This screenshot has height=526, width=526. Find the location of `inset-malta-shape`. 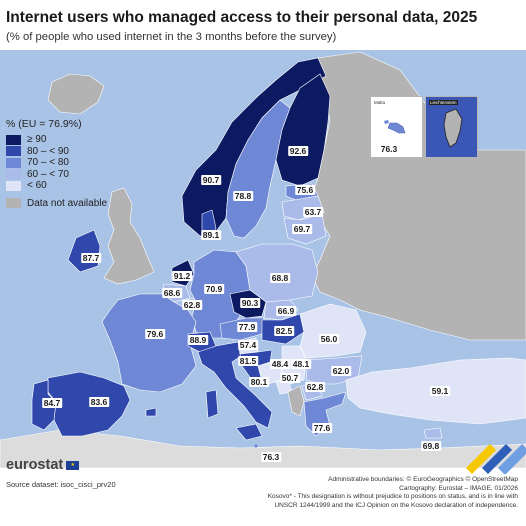

inset-malta-shape is located at coordinates (395, 127).